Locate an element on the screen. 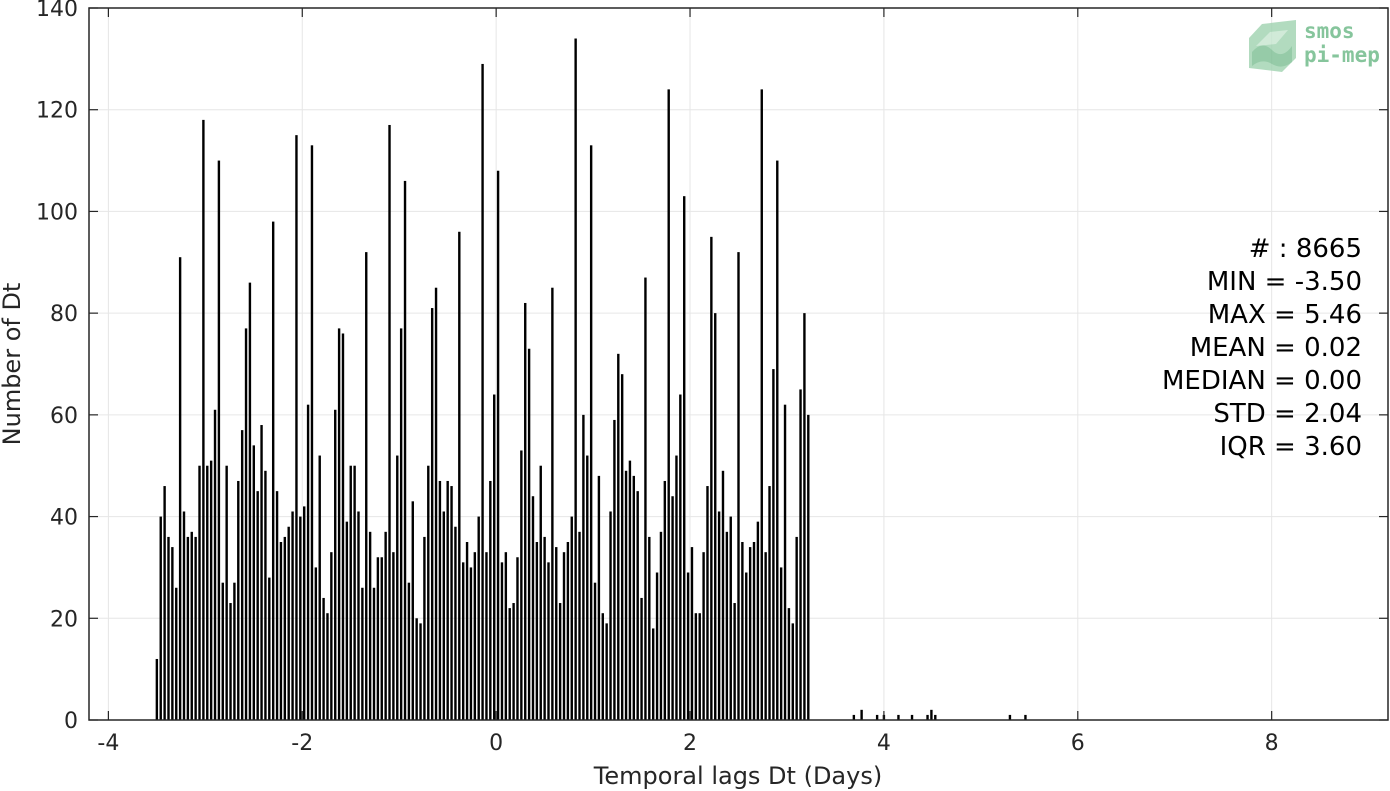 The height and width of the screenshot is (791, 1390). y-tick-label: 20 is located at coordinates (64, 619).